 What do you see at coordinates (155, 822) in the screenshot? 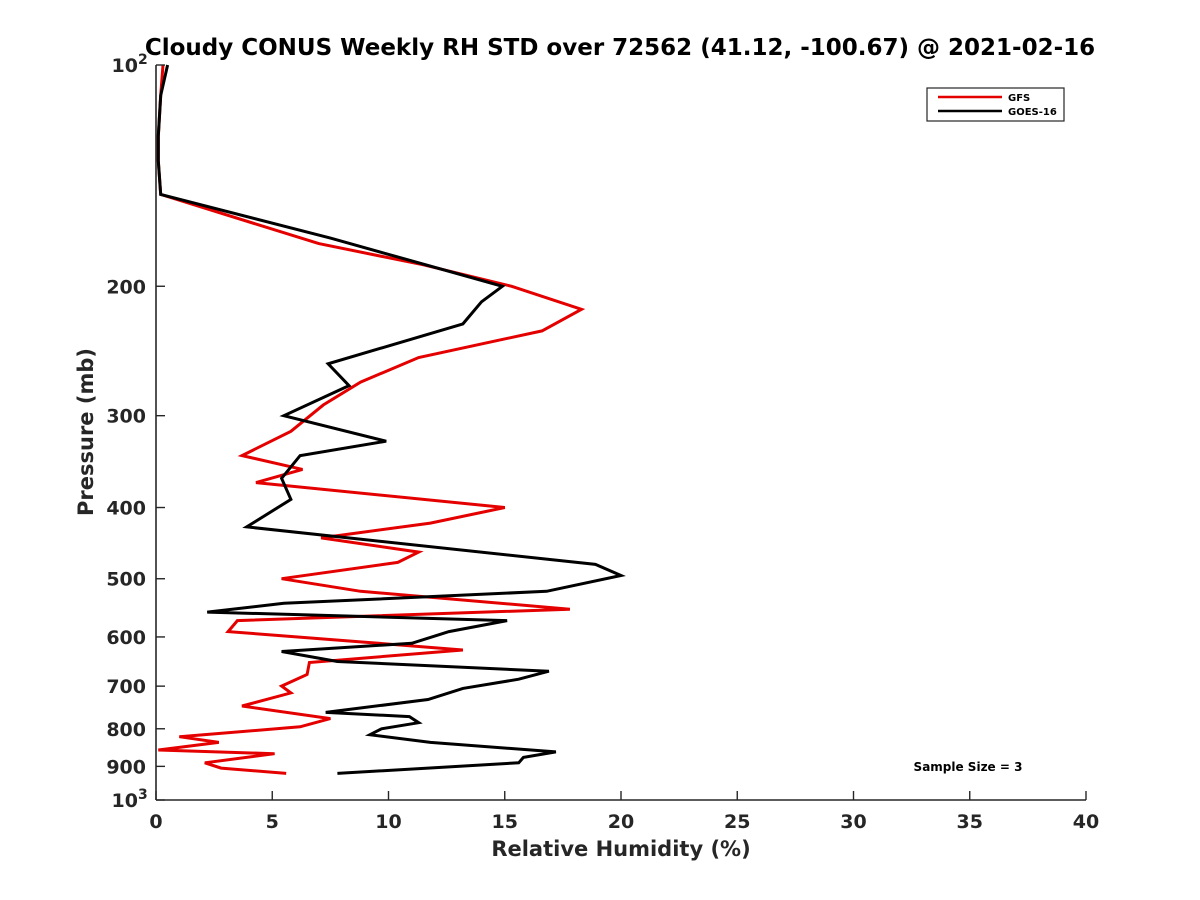
I see `x-tick-label: 0` at bounding box center [155, 822].